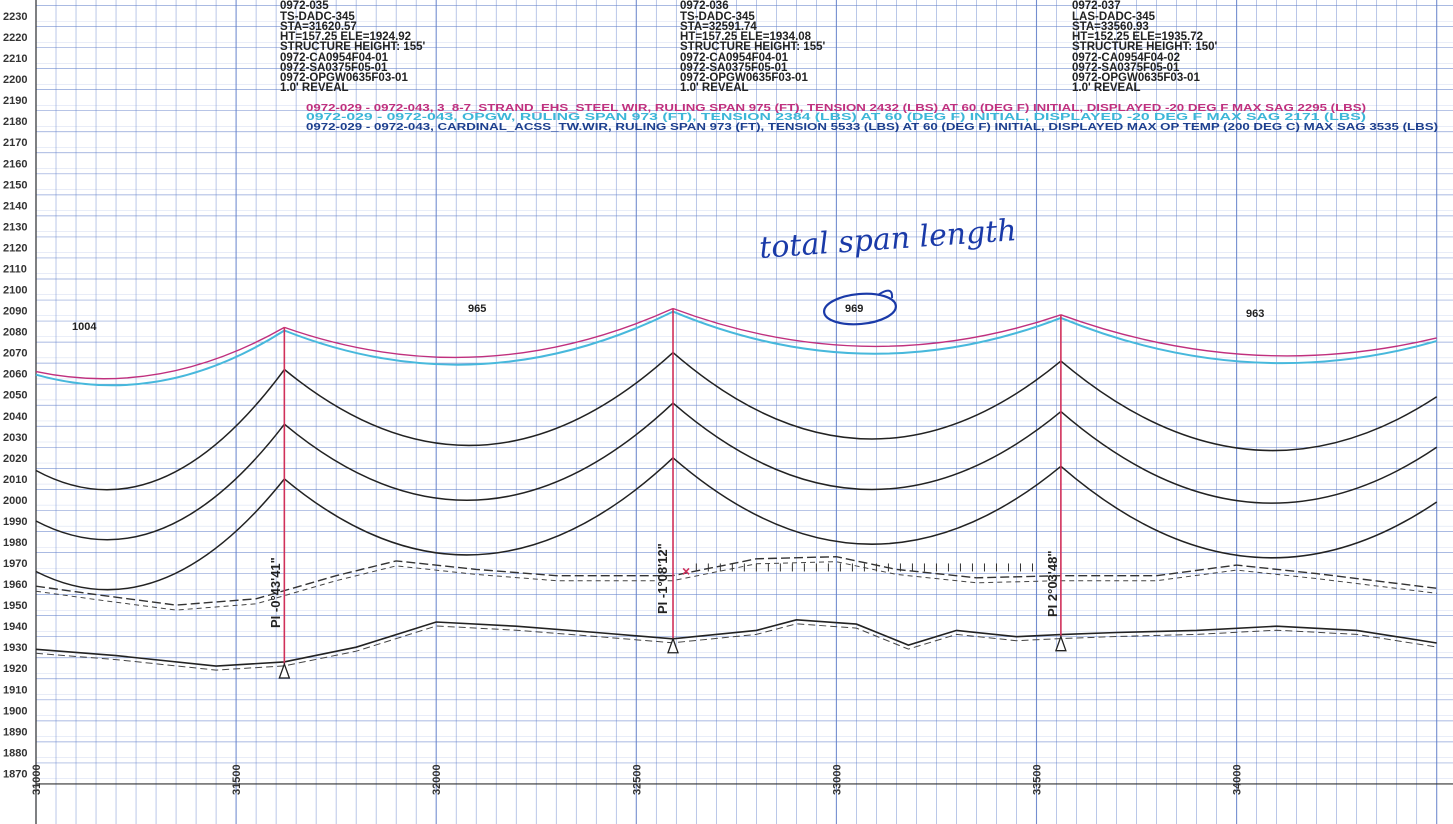 This screenshot has height=824, width=1453. Describe the element at coordinates (718, 27) in the screenshot. I see `structure-station: STA=32591.74` at that location.